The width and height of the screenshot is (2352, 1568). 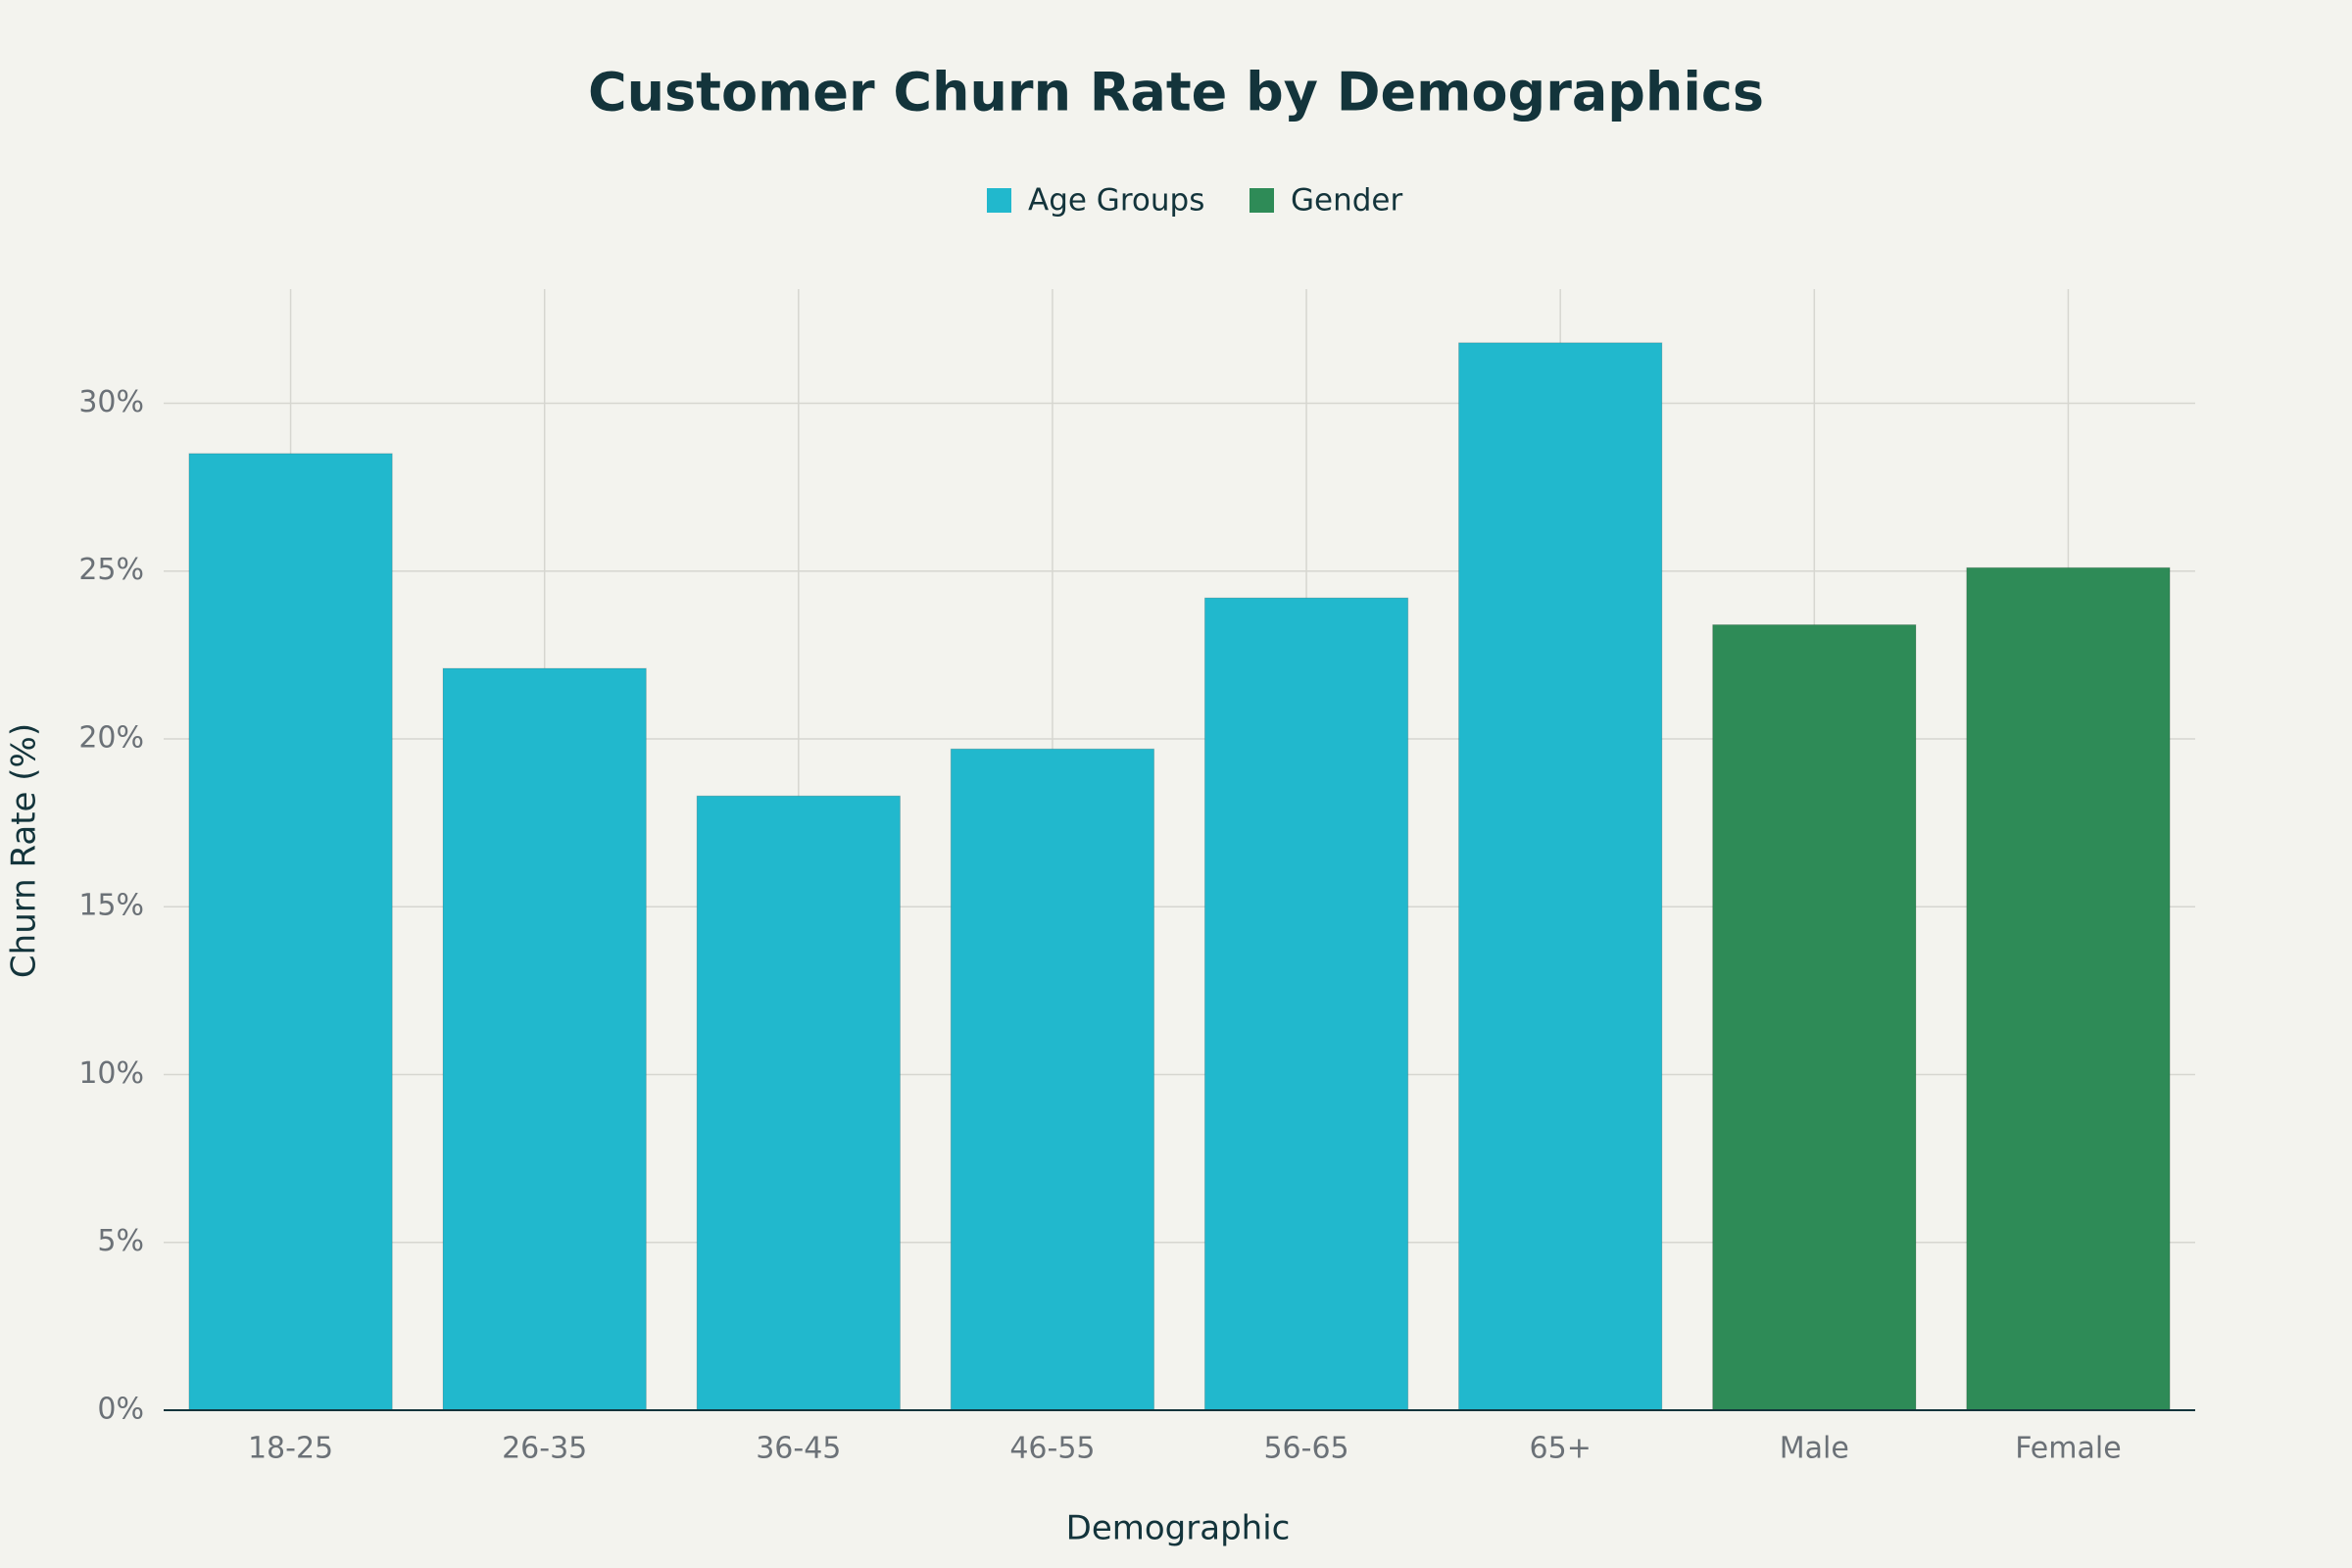 What do you see at coordinates (111, 402) in the screenshot?
I see `y-tick-label: 30%` at bounding box center [111, 402].